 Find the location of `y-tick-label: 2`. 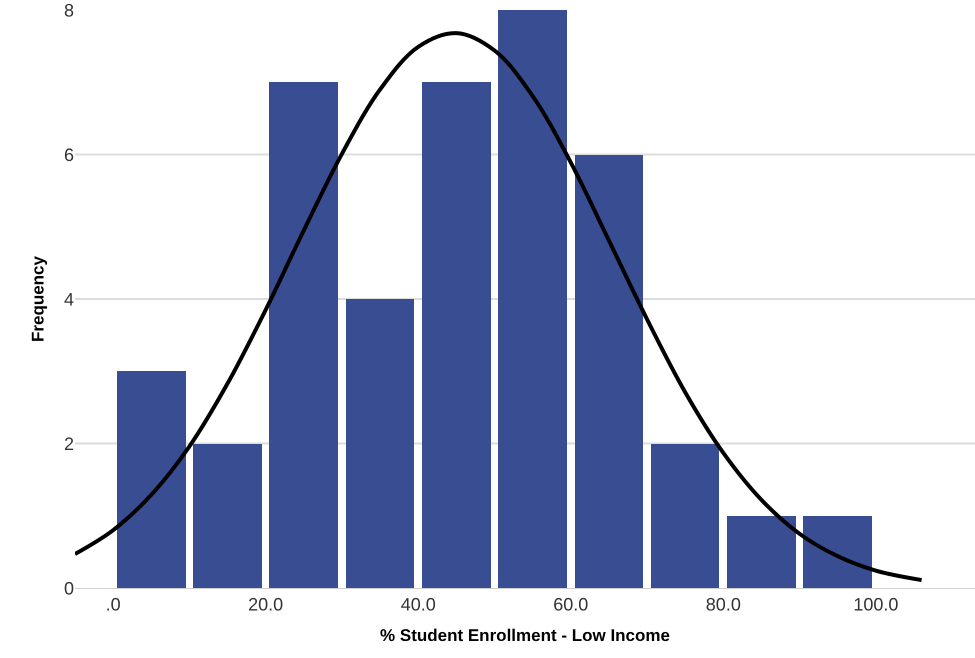

y-tick-label: 2 is located at coordinates (69, 444).